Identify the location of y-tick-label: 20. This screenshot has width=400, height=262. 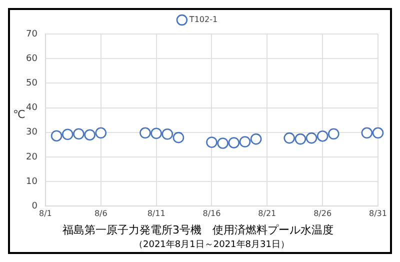
(32, 157).